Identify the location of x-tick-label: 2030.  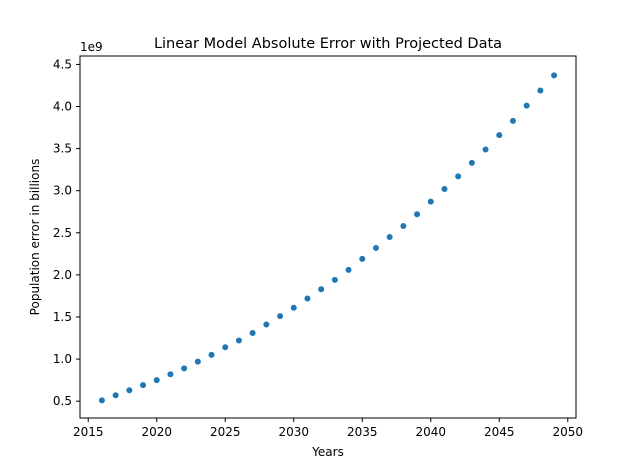
(293, 432).